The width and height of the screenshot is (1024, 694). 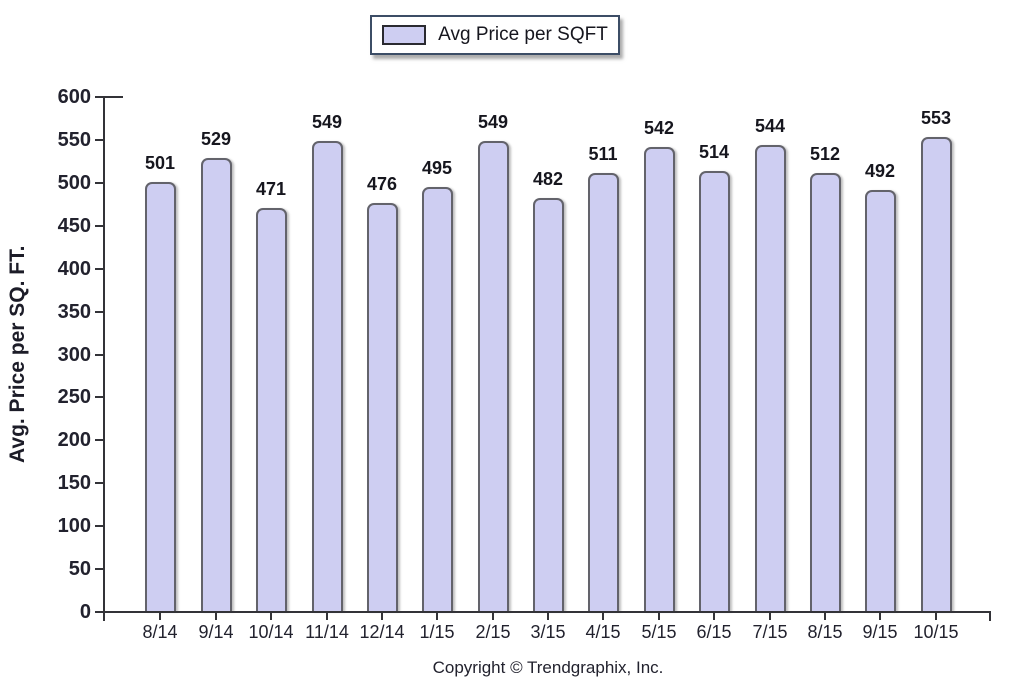 What do you see at coordinates (880, 171) in the screenshot?
I see `bar-value-label: 492` at bounding box center [880, 171].